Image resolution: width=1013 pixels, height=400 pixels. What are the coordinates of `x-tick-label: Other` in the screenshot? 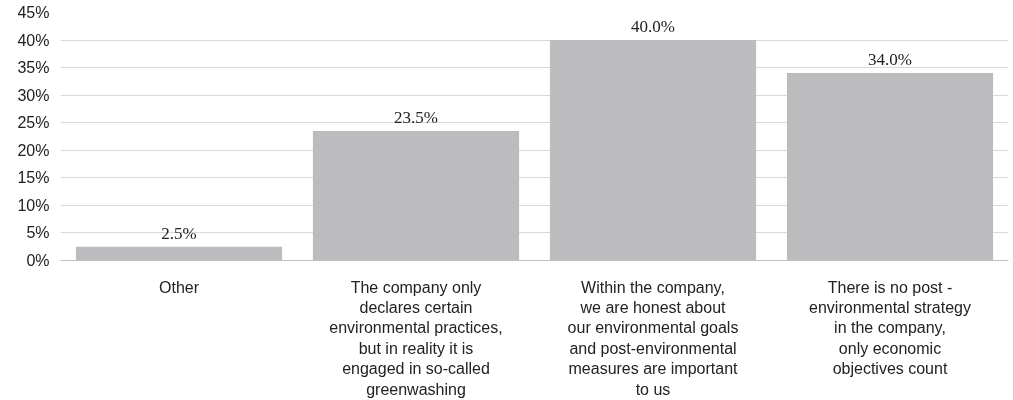 It's located at (179, 287).